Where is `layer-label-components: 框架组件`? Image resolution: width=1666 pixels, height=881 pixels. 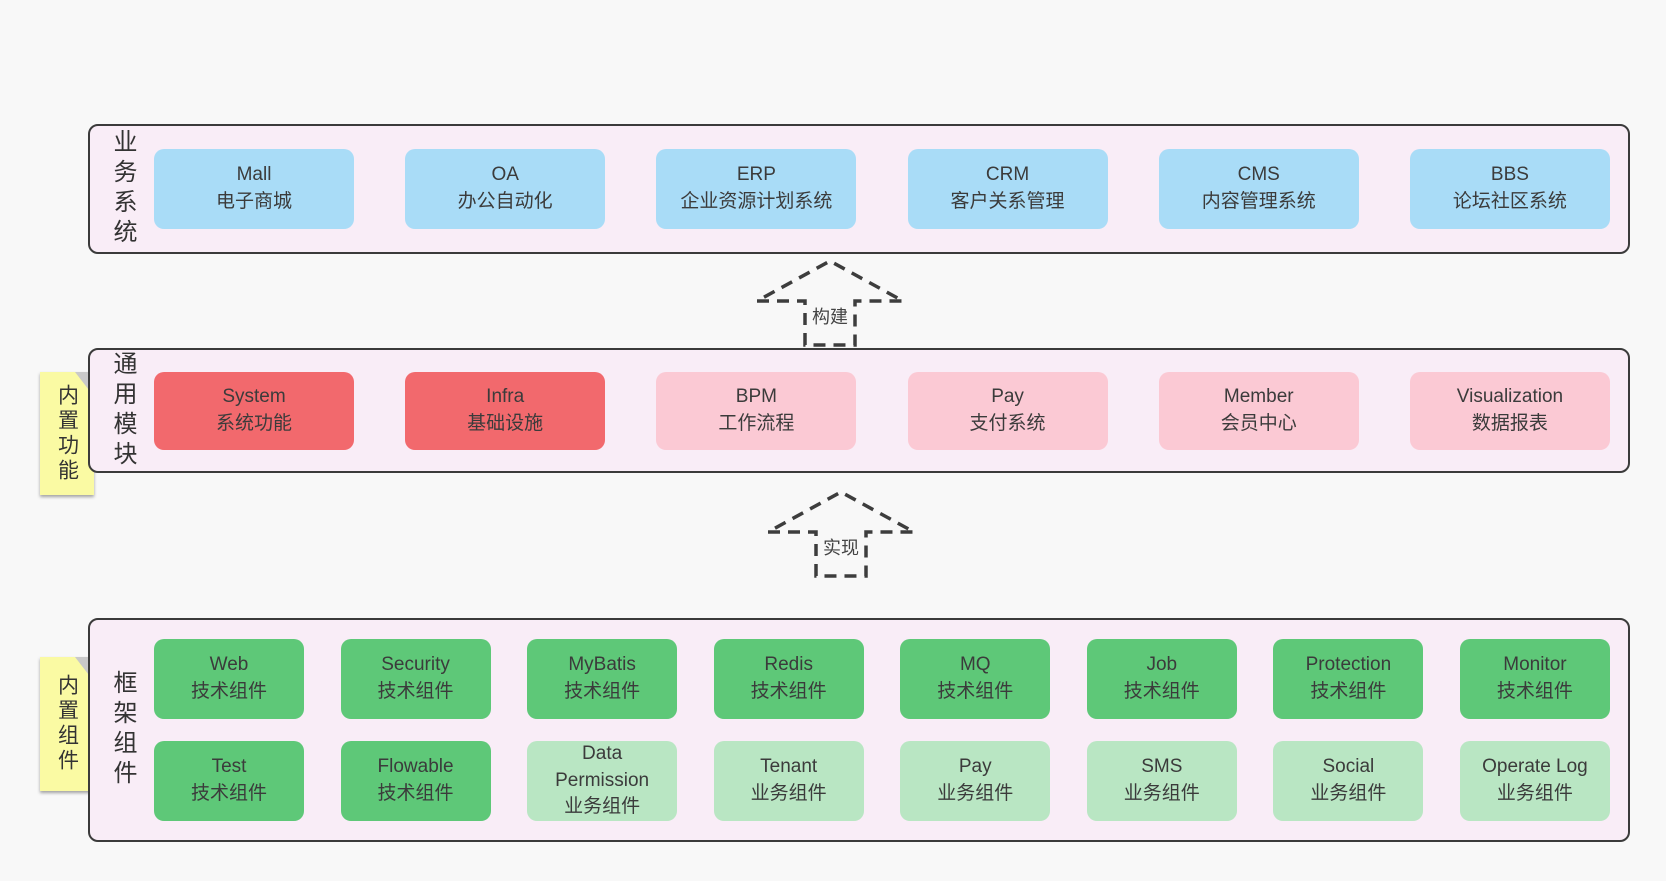
layer-label-components: 框架组件 is located at coordinates (122, 730).